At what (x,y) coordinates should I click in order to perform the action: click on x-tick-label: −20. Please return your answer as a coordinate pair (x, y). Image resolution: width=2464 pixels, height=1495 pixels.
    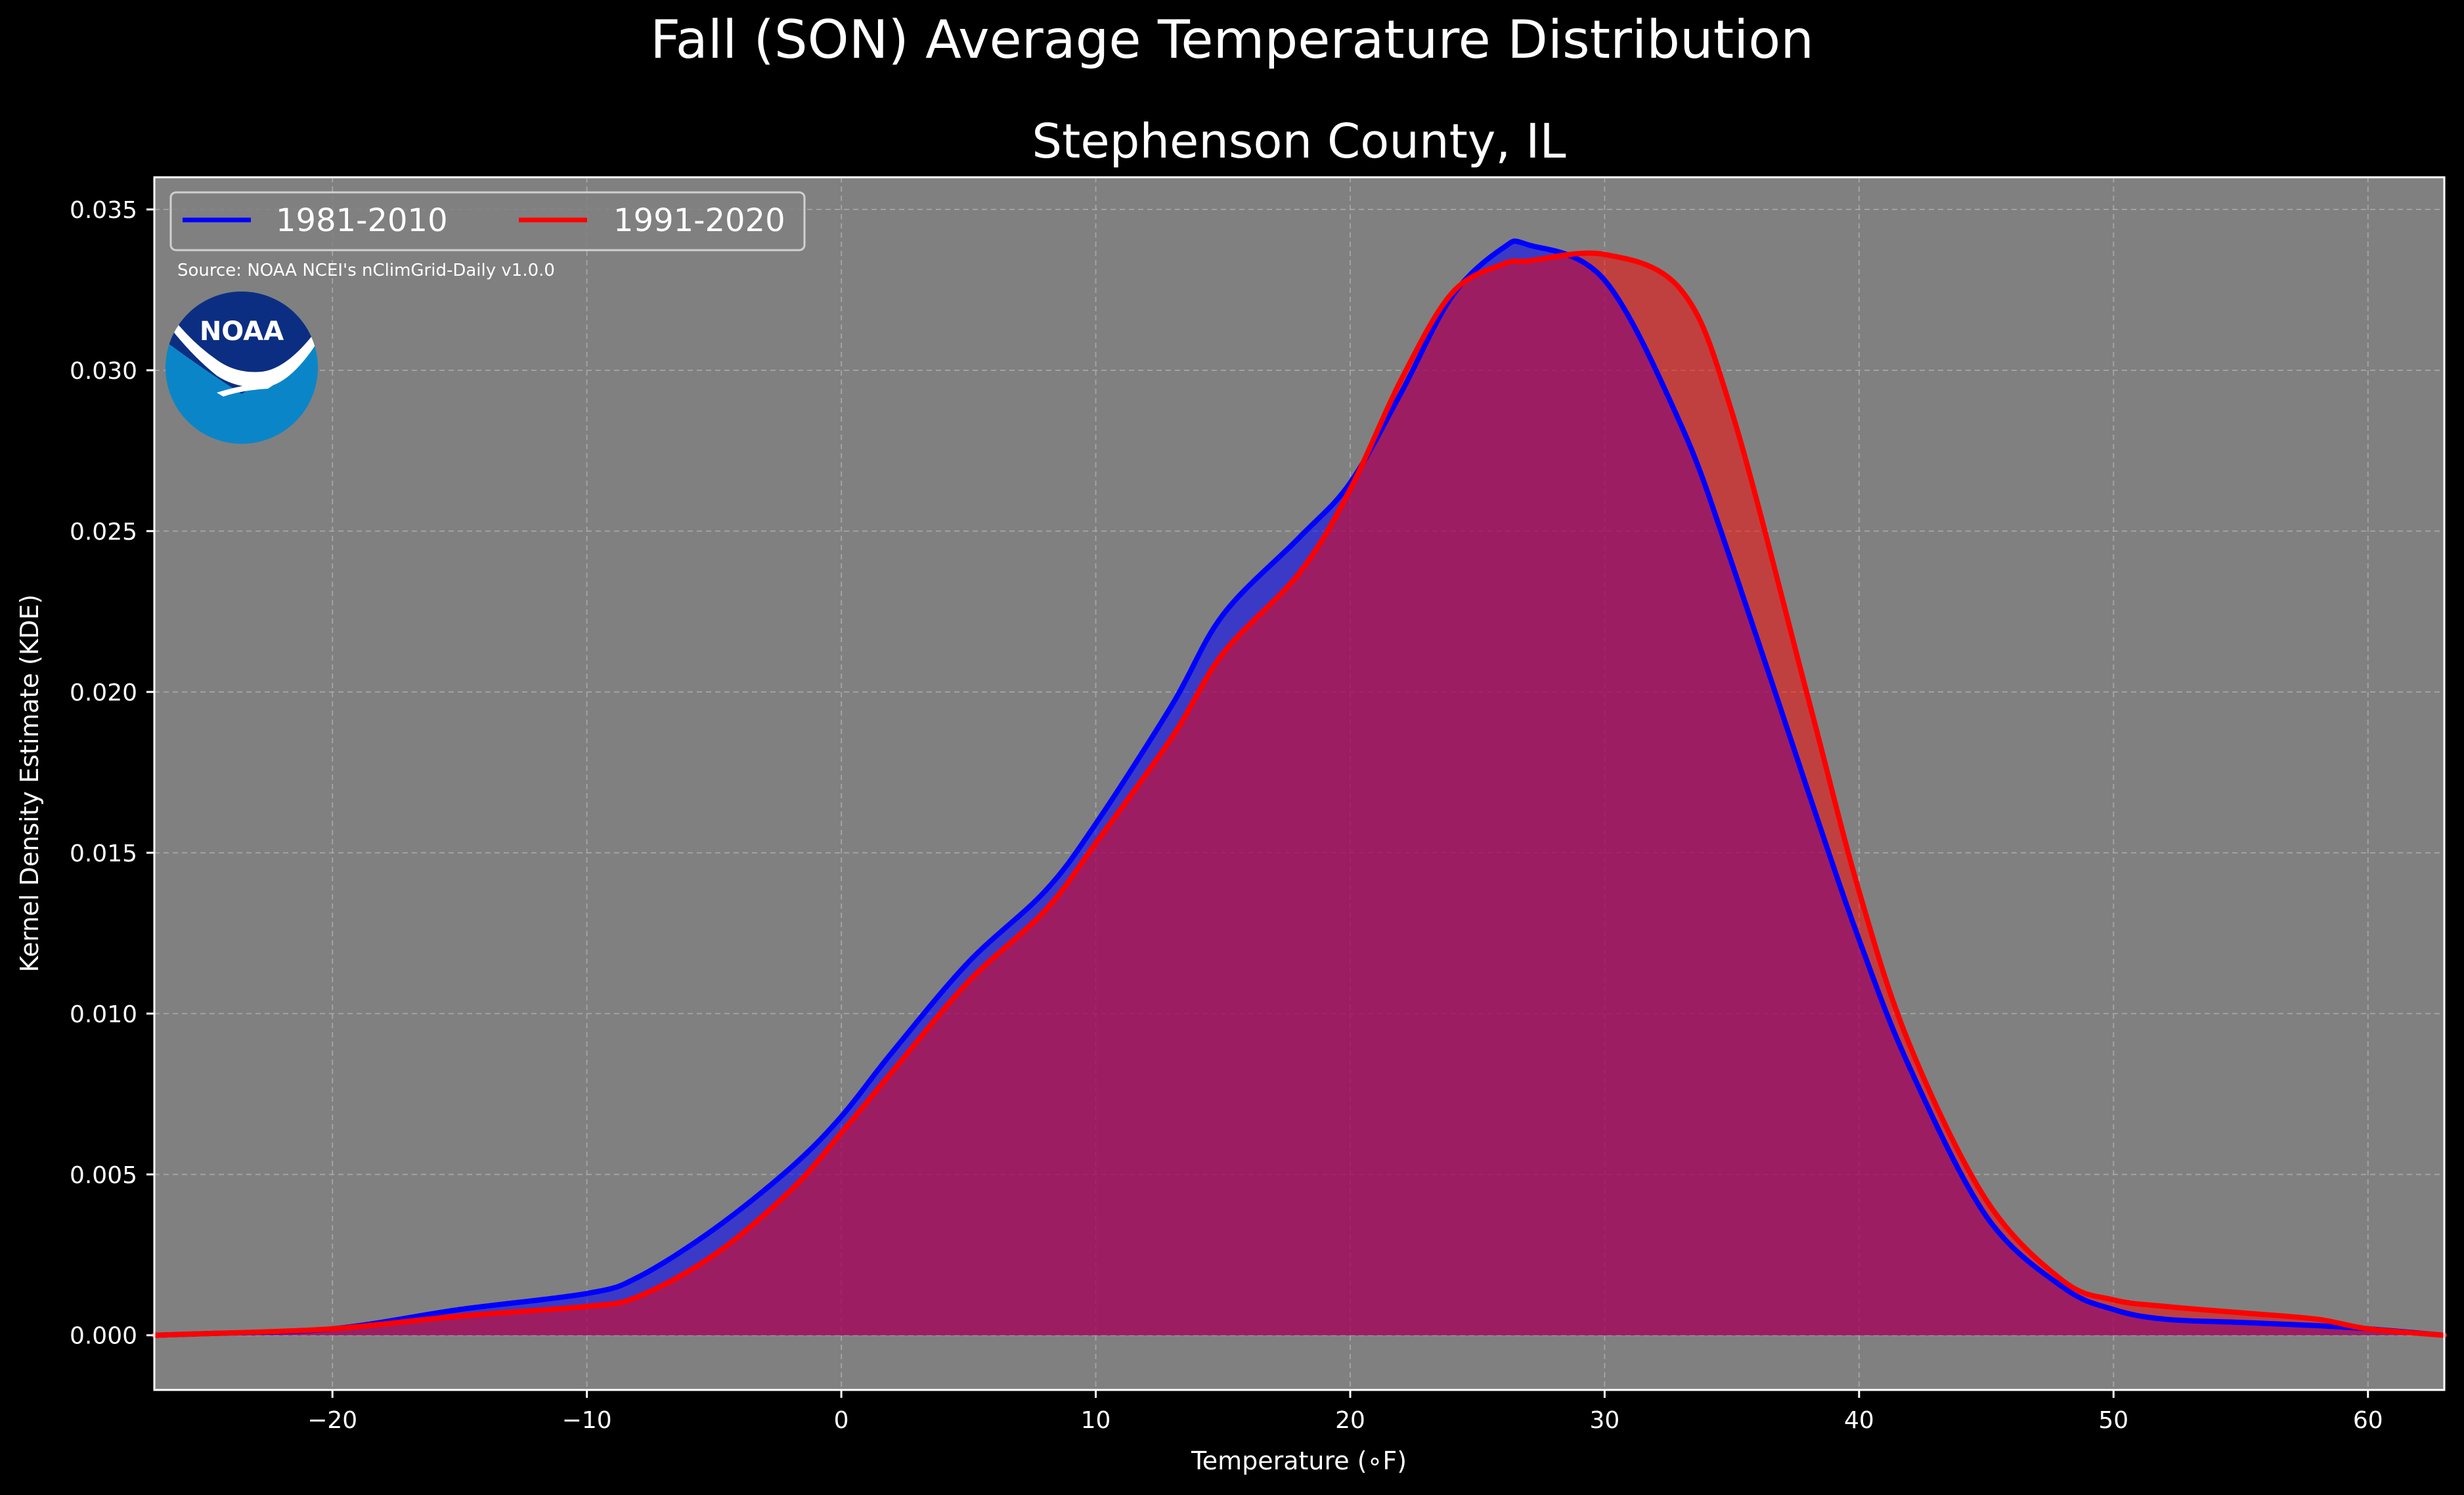
    Looking at the image, I should click on (332, 1420).